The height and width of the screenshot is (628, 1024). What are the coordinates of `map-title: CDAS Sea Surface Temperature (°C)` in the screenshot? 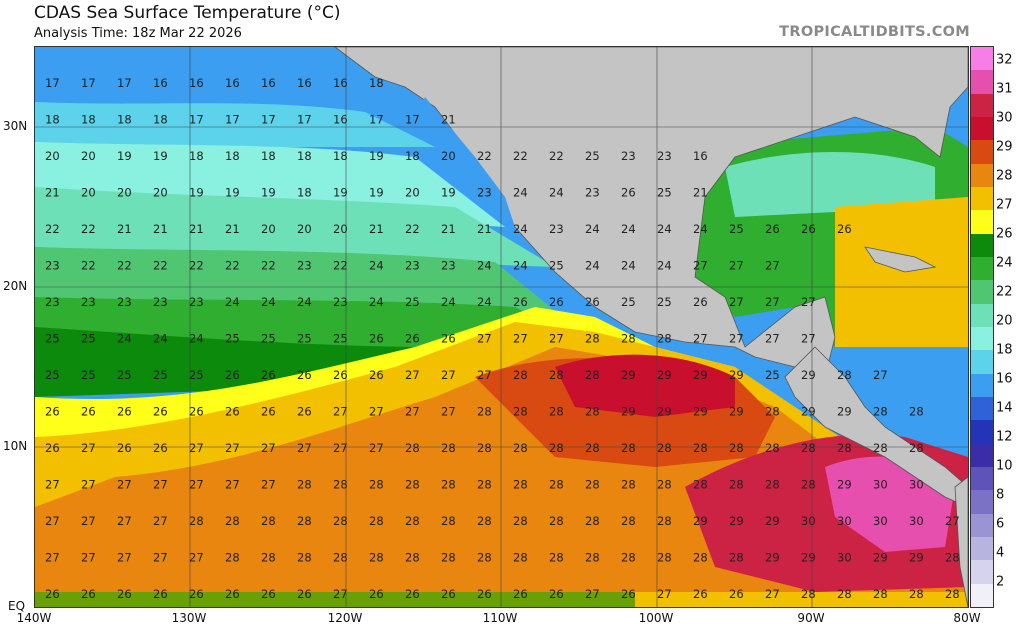 It's located at (187, 13).